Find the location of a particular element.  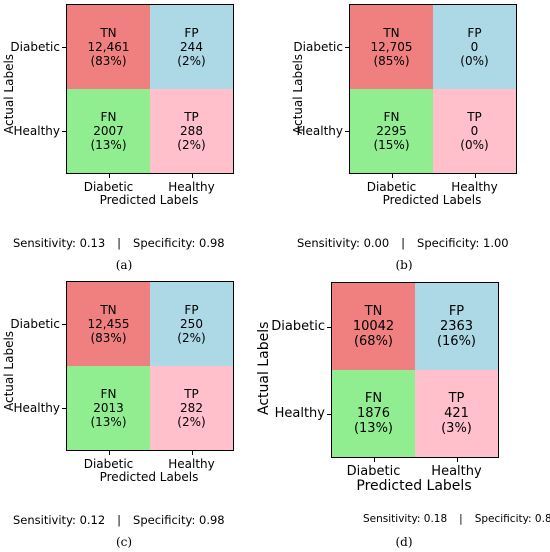

cell-text: FP 244 (2%) is located at coordinates (191, 47).